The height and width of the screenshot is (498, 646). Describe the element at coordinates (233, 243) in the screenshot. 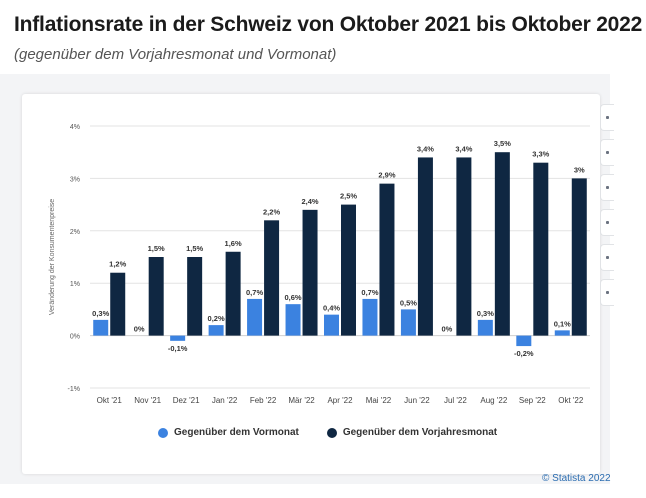

I see `data-label-vorjahresmonat: 1,6%` at that location.